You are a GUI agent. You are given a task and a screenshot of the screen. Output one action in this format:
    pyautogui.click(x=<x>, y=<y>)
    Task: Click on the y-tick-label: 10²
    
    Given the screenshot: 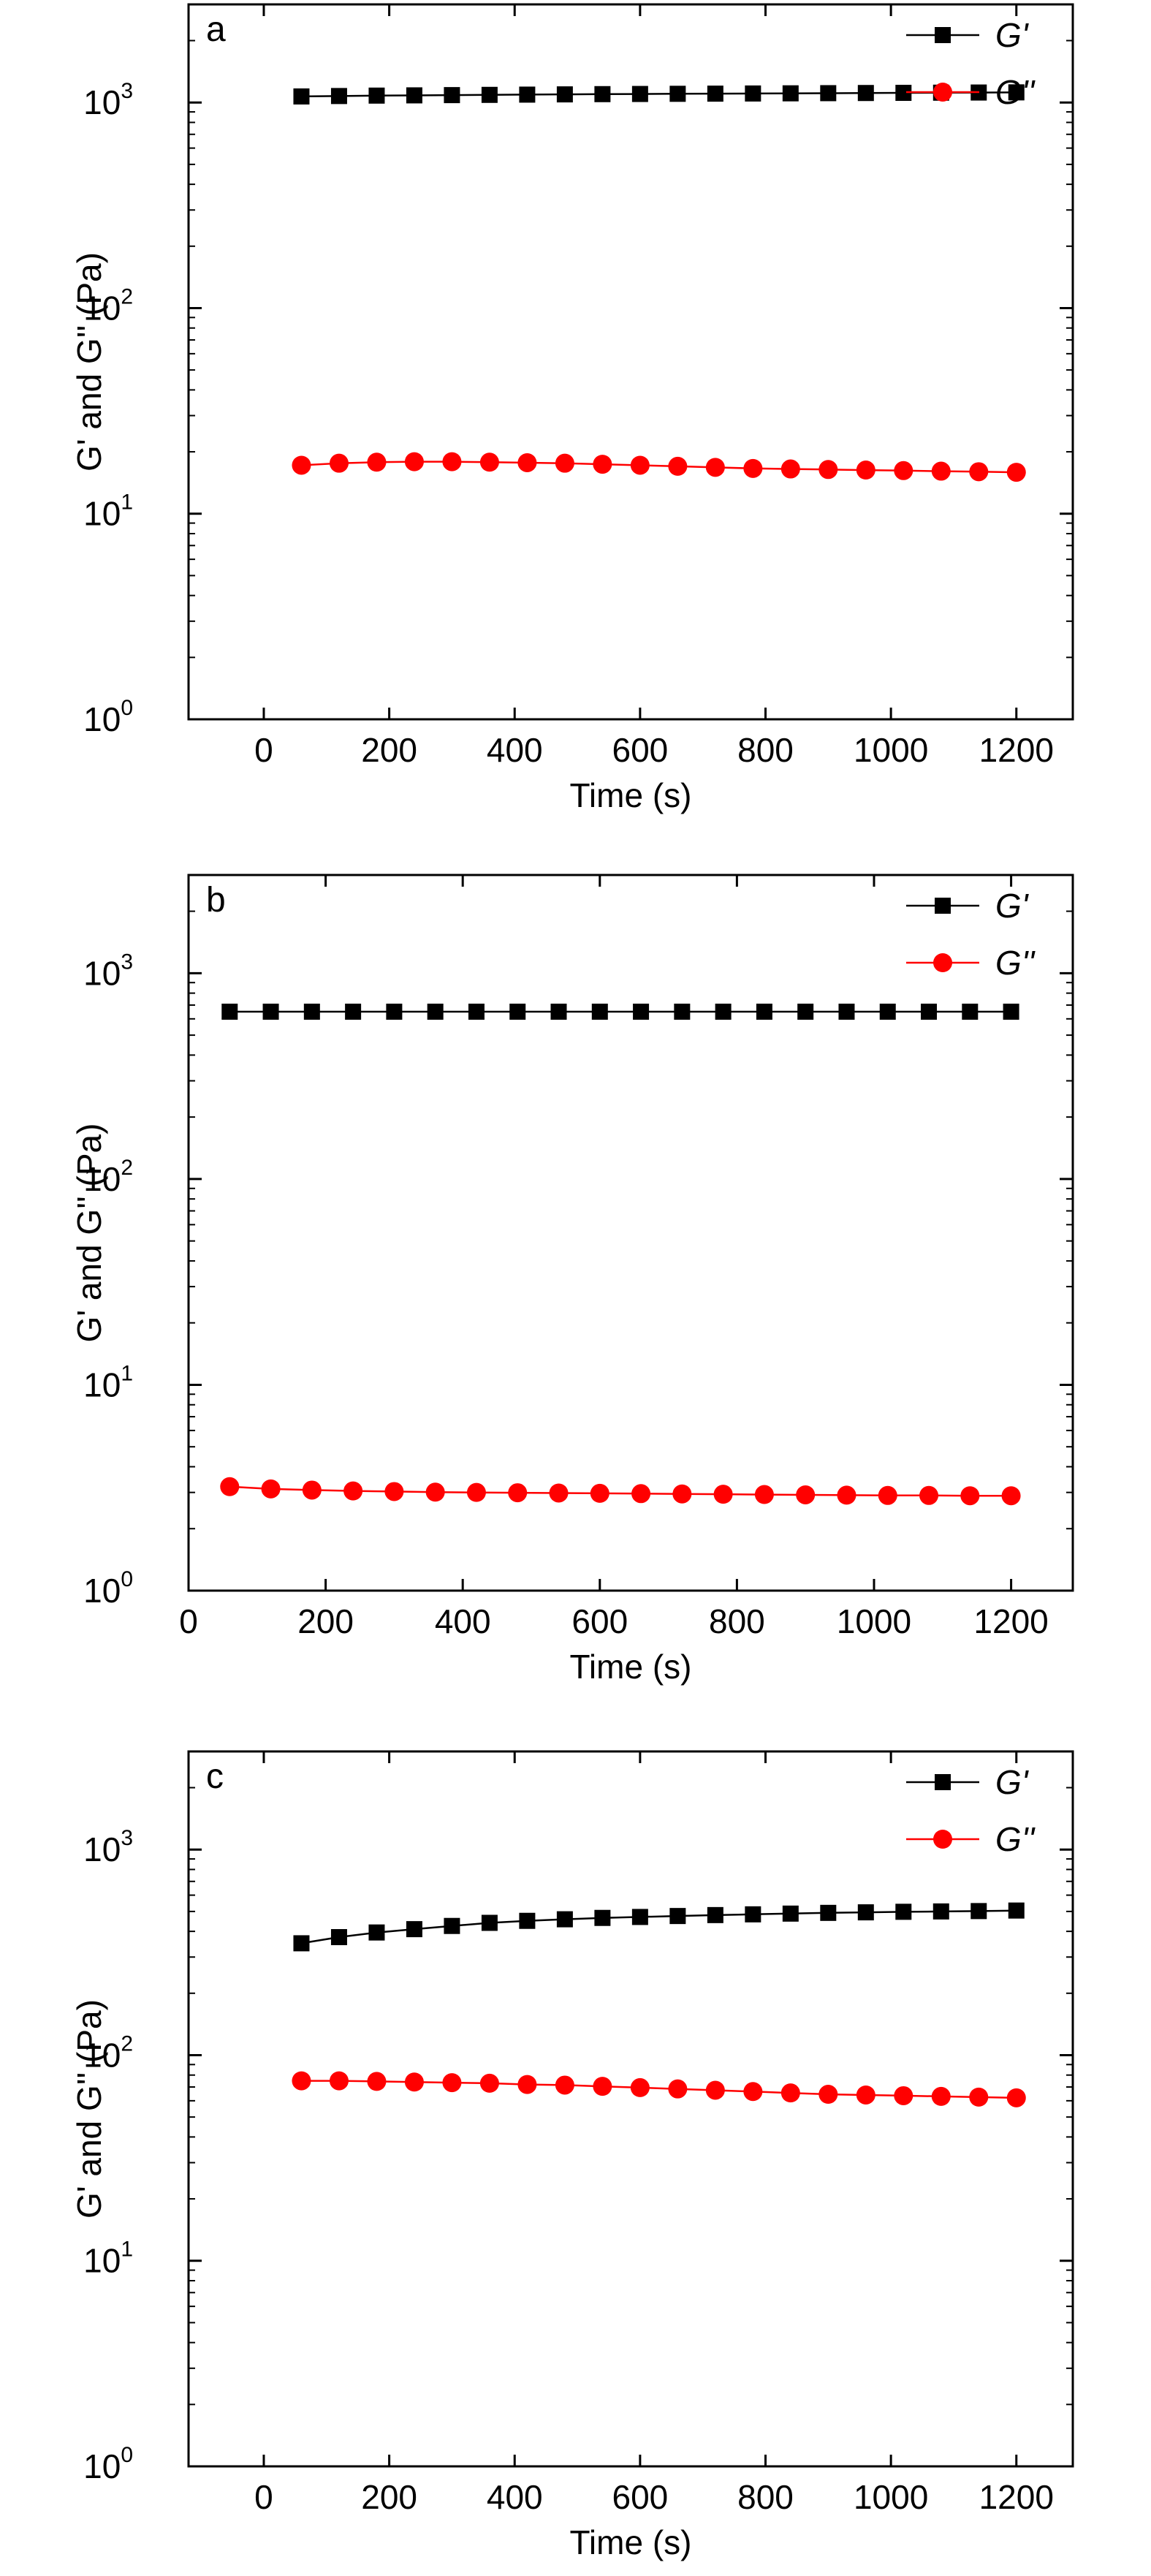 What is the action you would take?
    pyautogui.click(x=108, y=1177)
    